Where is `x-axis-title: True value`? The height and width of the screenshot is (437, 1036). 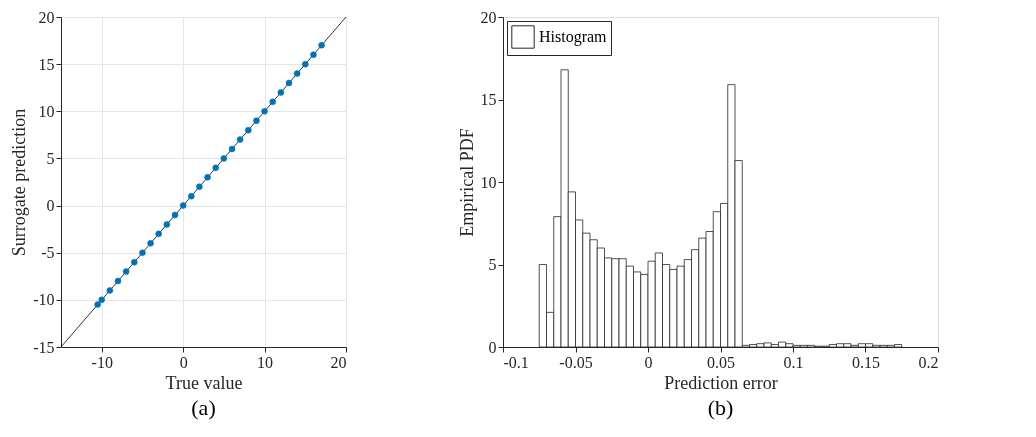 x-axis-title: True value is located at coordinates (204, 382).